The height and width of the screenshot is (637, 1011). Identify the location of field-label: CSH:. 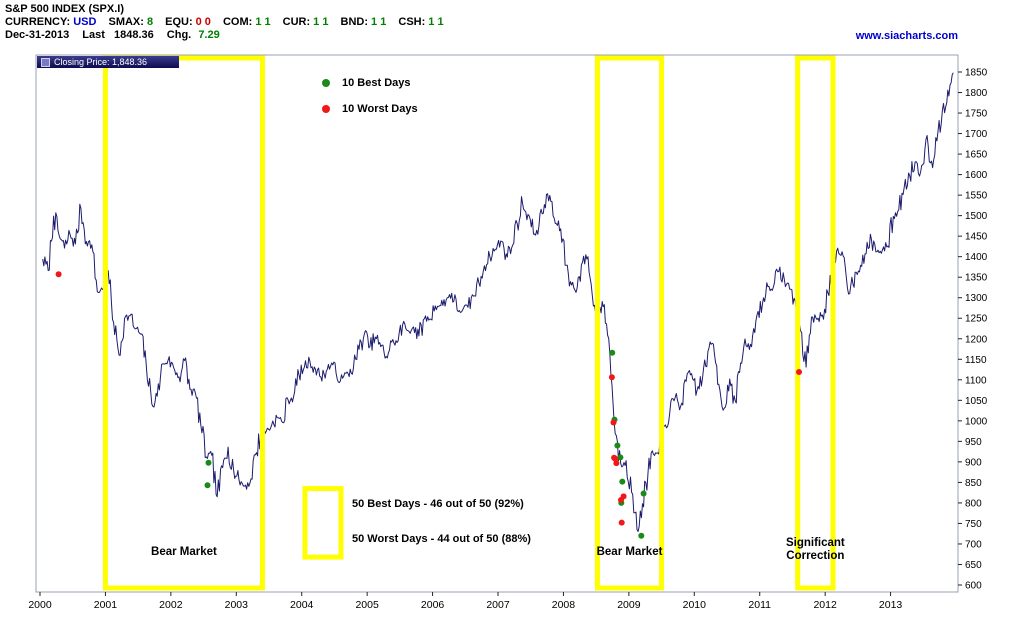
(412, 22).